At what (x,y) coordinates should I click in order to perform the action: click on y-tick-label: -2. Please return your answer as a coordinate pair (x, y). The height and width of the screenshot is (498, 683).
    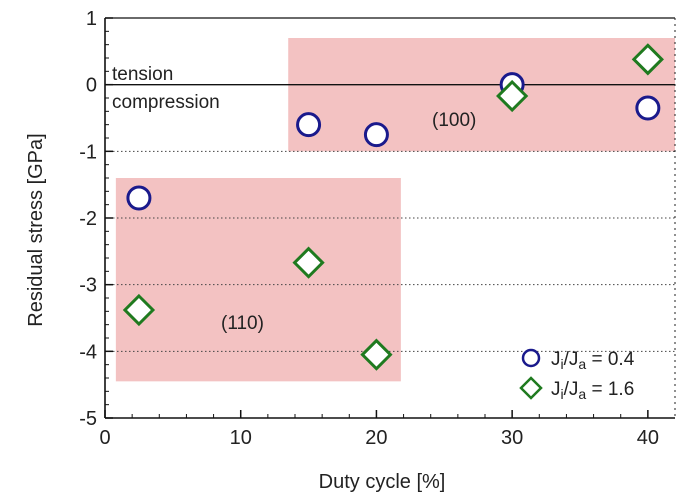
    Looking at the image, I should click on (88, 219).